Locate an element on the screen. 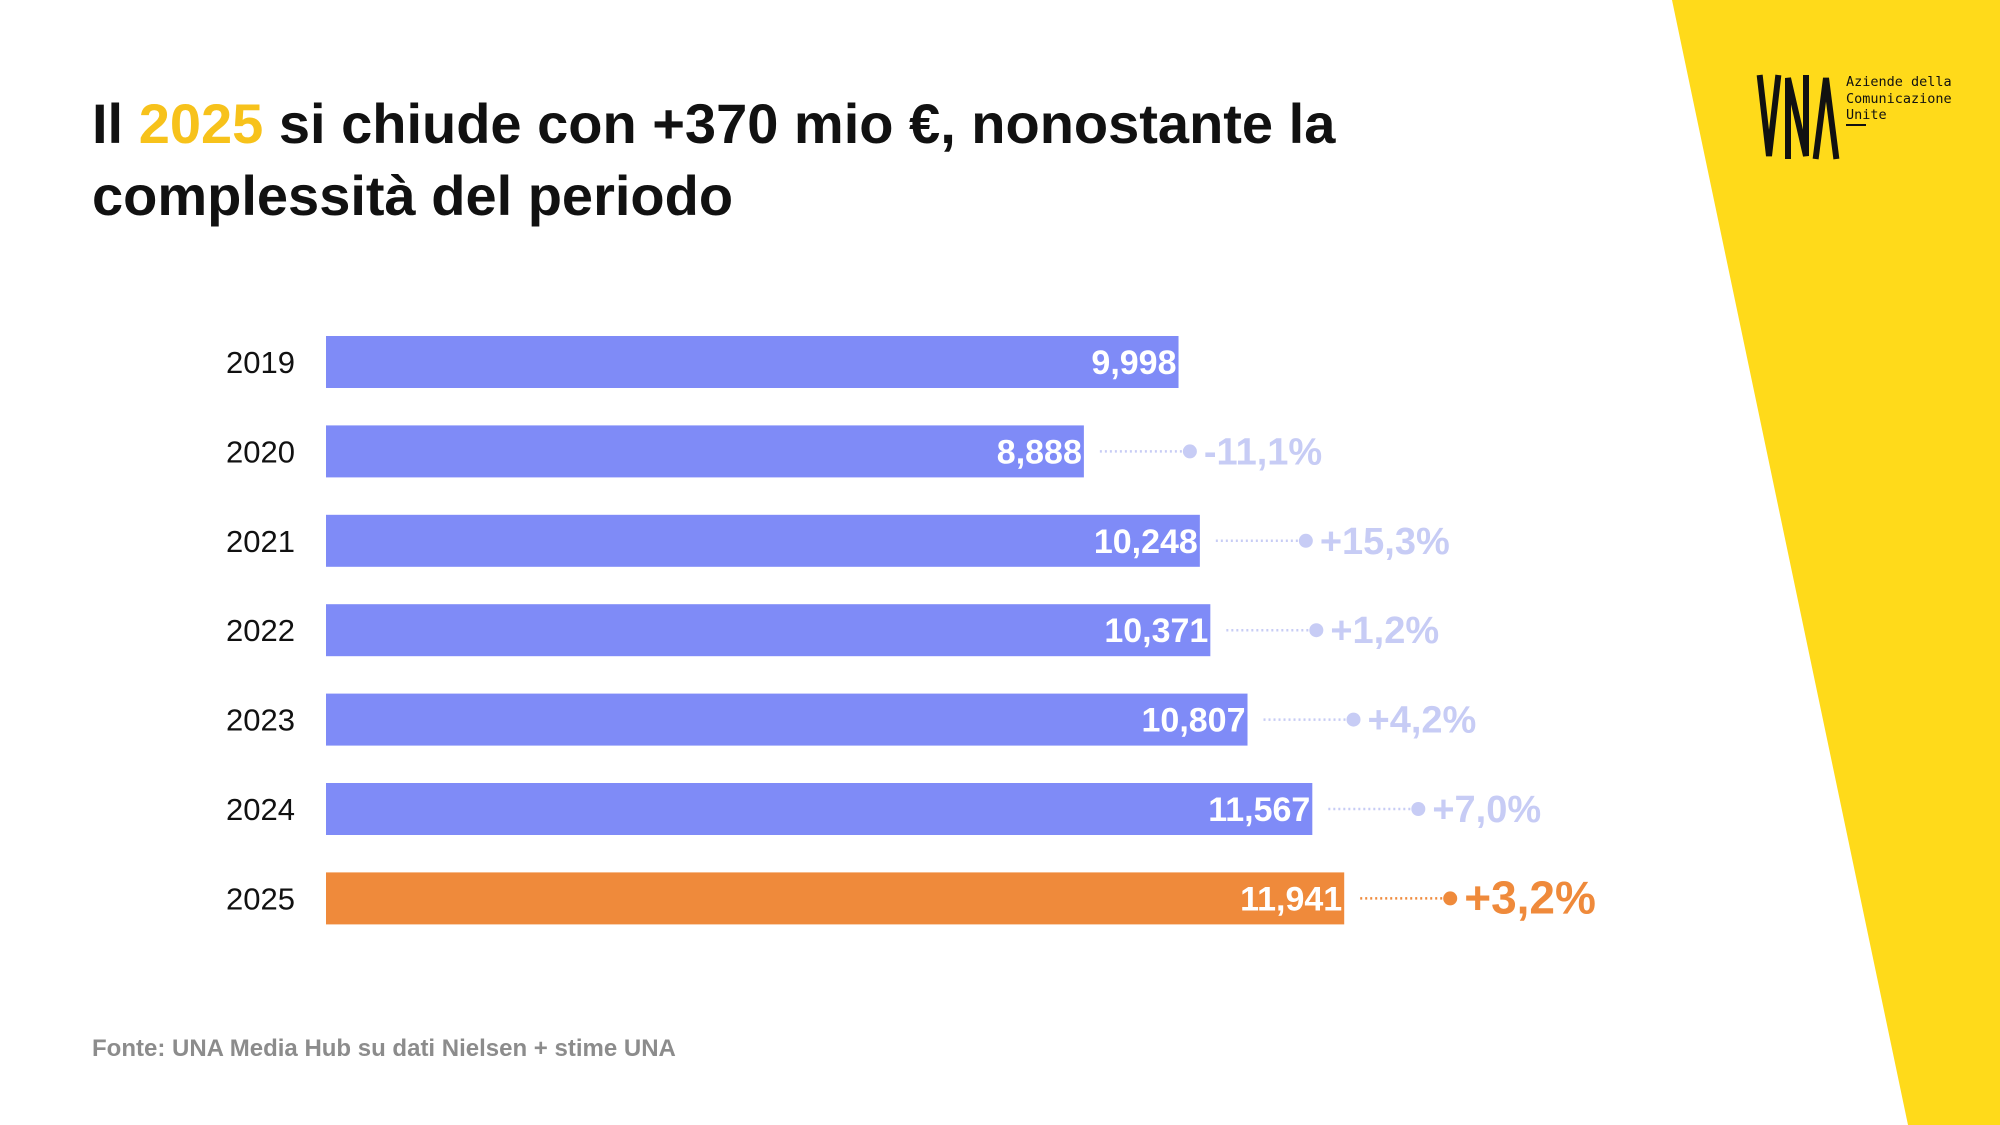 The image size is (2000, 1125). value-label: 11,941 is located at coordinates (1291, 899).